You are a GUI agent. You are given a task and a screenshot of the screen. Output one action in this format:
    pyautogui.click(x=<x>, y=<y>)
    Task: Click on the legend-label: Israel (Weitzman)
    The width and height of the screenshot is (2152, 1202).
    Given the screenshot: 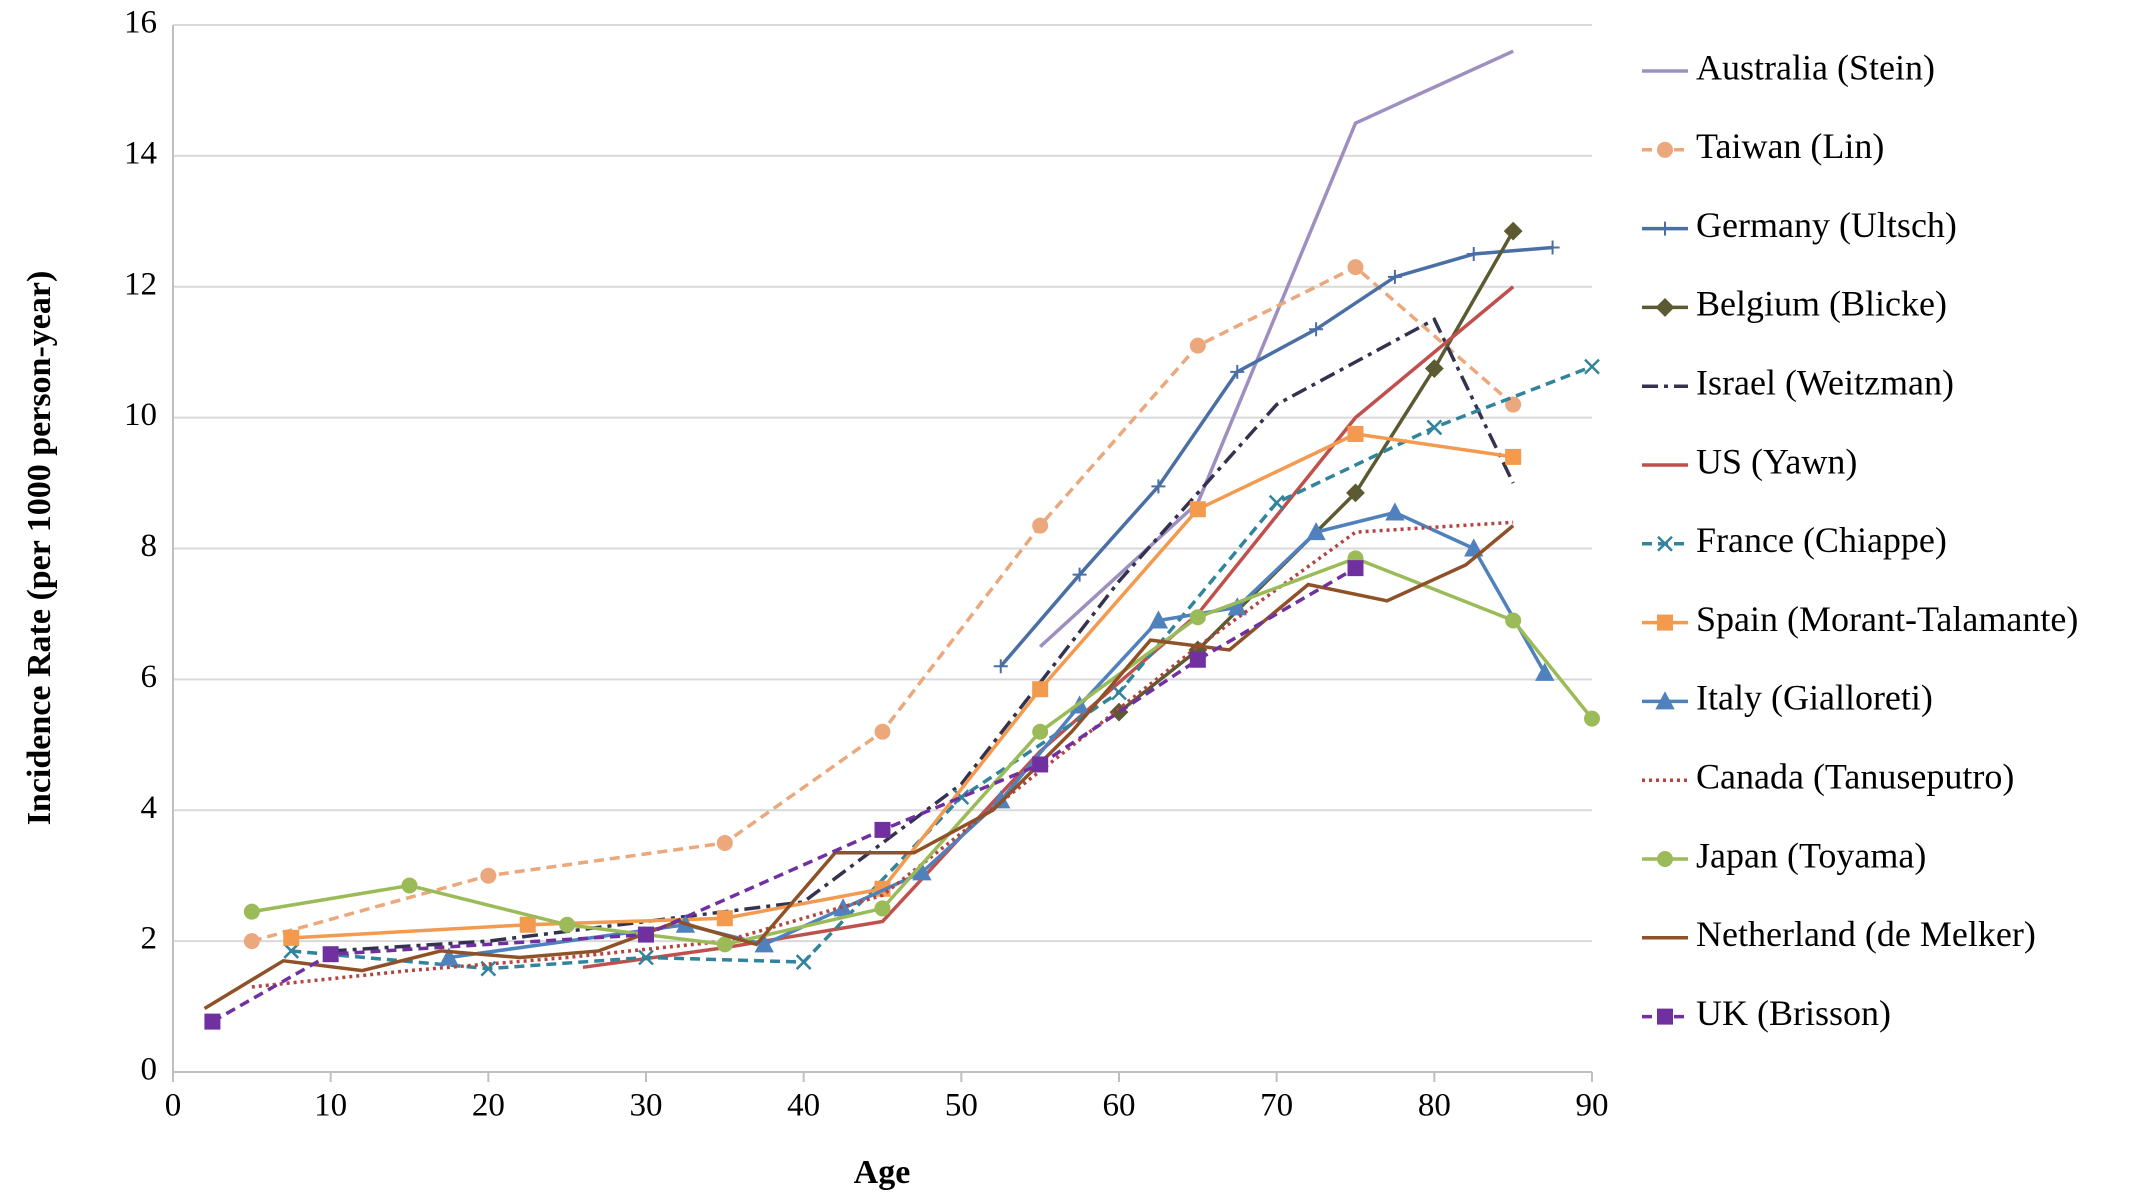 What is the action you would take?
    pyautogui.click(x=1825, y=382)
    